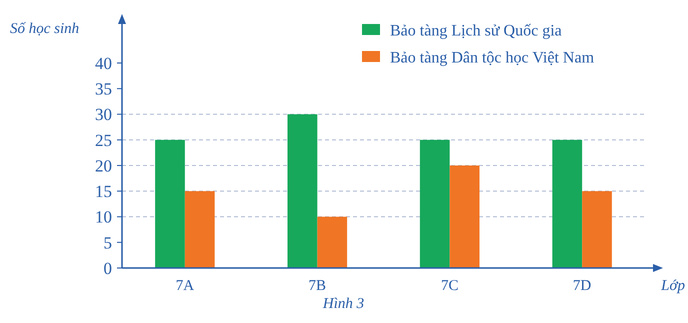 Image resolution: width=688 pixels, height=323 pixels. Describe the element at coordinates (103, 114) in the screenshot. I see `y-tick-label: 30` at that location.